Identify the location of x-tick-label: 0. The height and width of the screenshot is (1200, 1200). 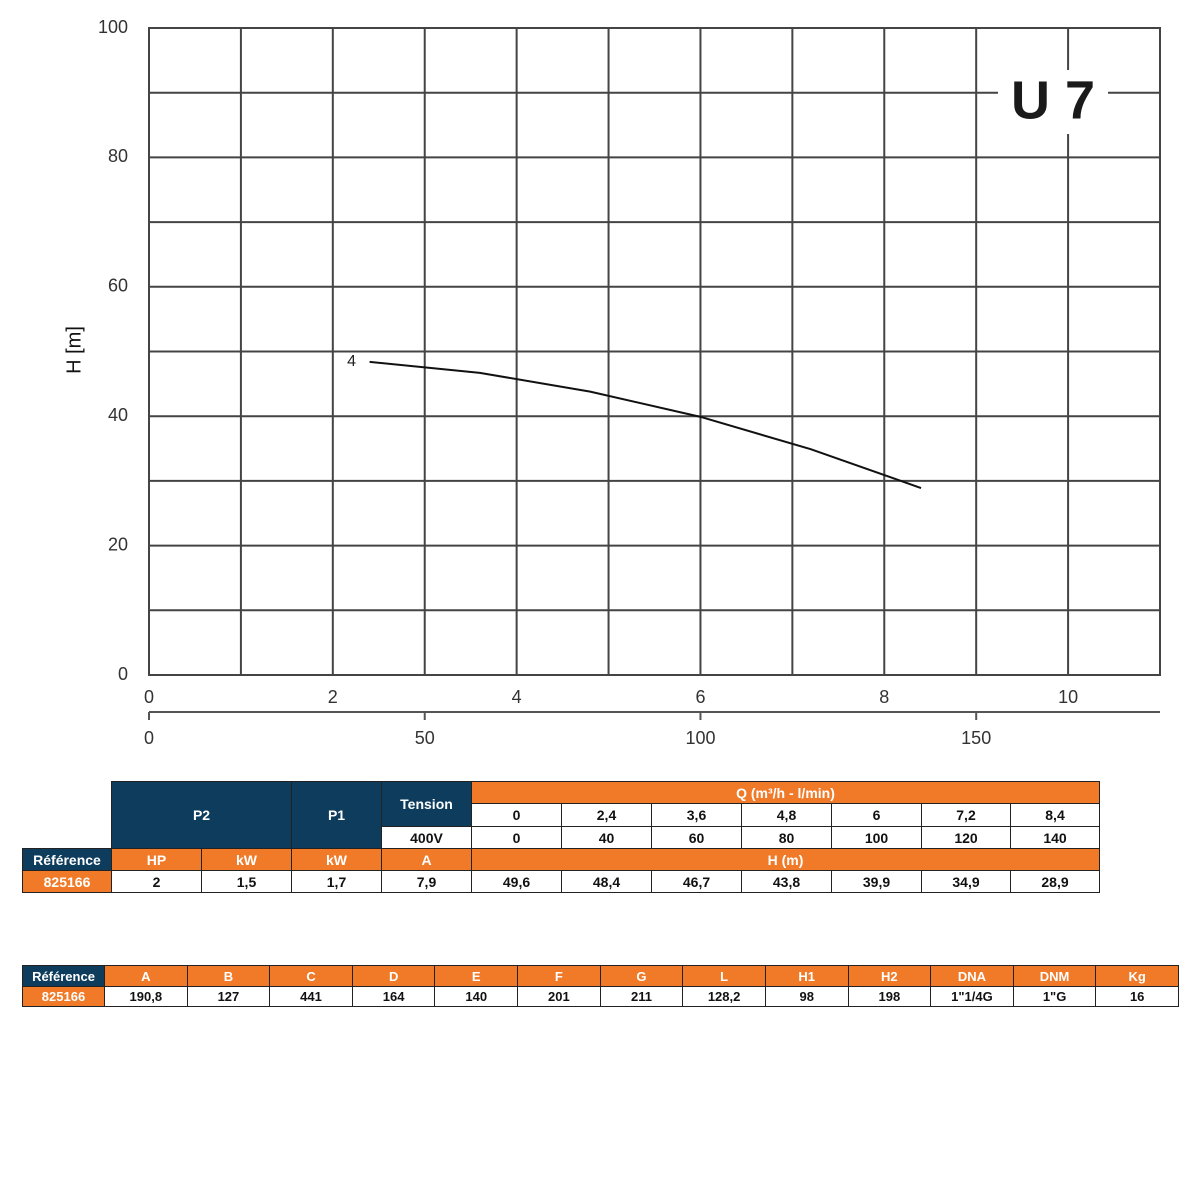
(149, 697).